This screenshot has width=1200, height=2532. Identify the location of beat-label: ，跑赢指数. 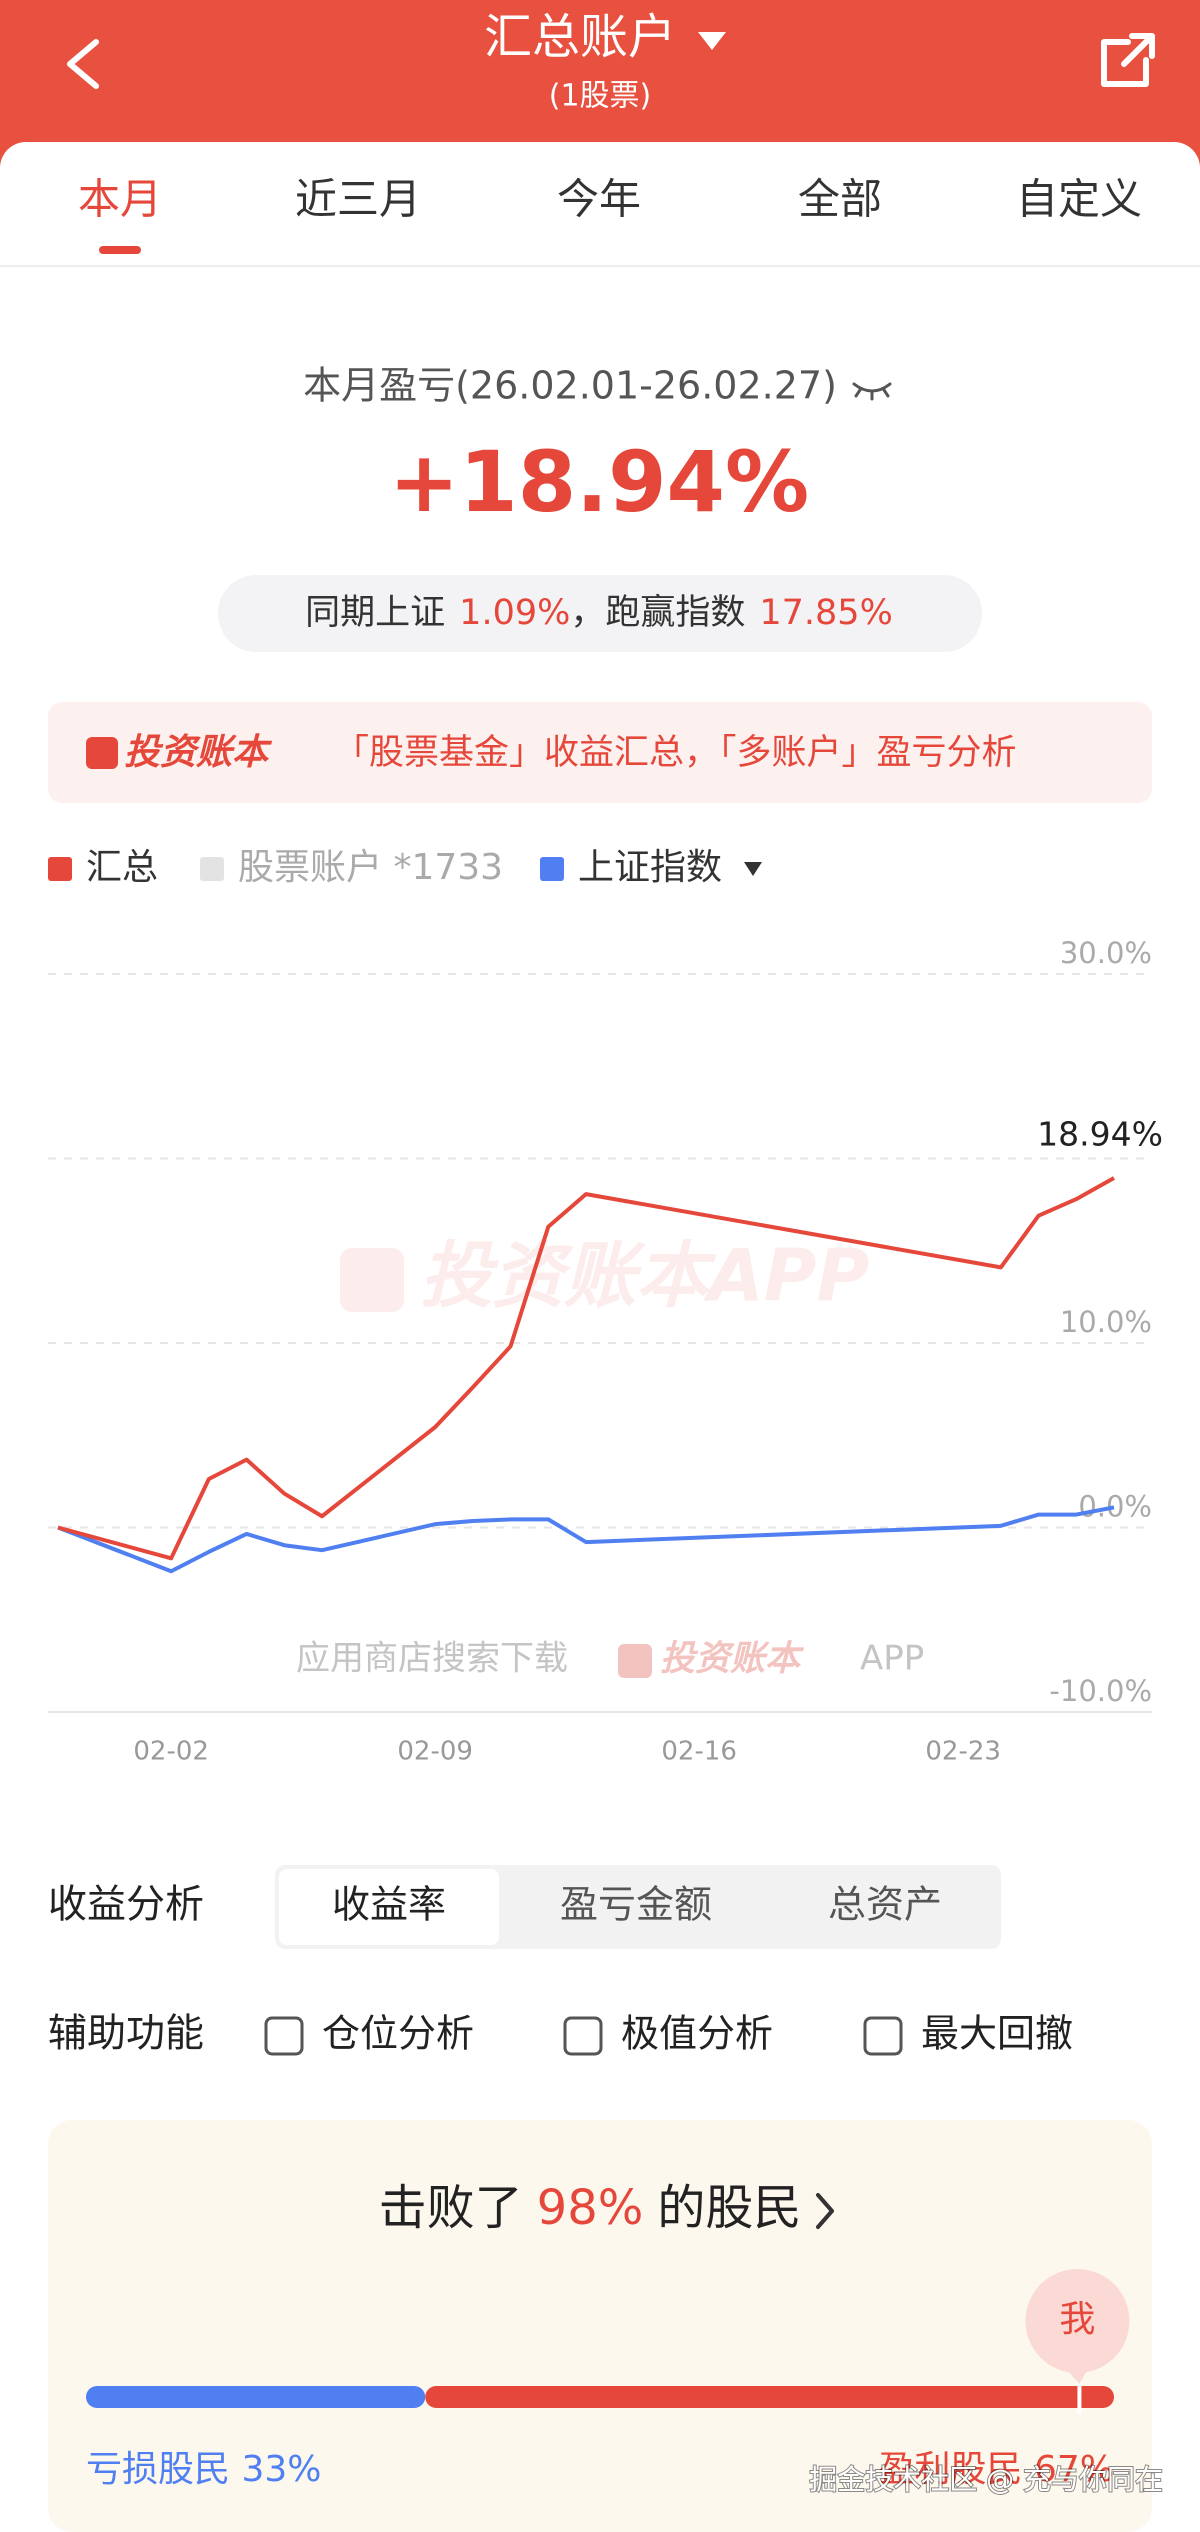
(657, 613).